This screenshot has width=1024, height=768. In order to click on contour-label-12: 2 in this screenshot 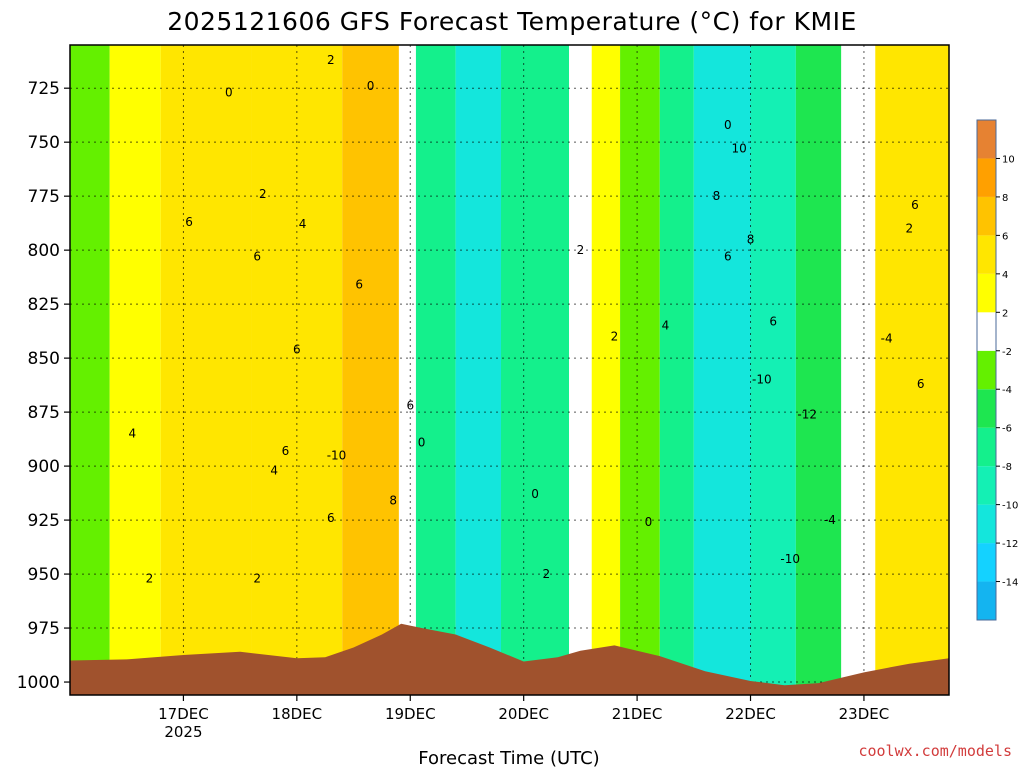, I will do `click(257, 578)`.